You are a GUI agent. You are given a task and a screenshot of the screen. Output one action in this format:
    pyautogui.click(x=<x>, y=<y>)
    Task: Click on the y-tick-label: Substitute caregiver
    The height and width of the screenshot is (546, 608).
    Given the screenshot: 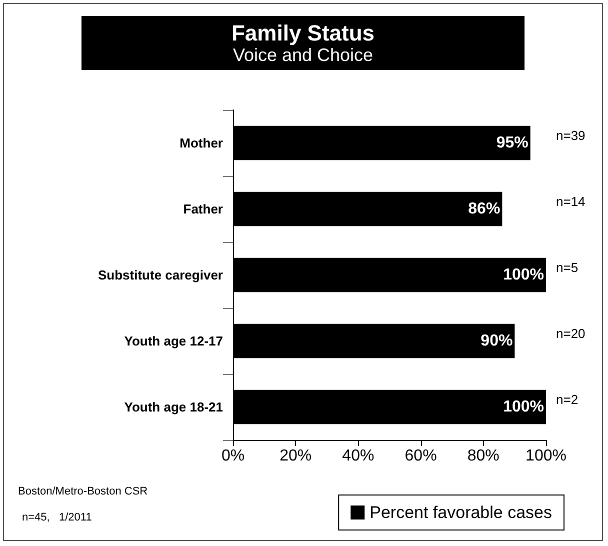 What is the action you would take?
    pyautogui.click(x=160, y=275)
    